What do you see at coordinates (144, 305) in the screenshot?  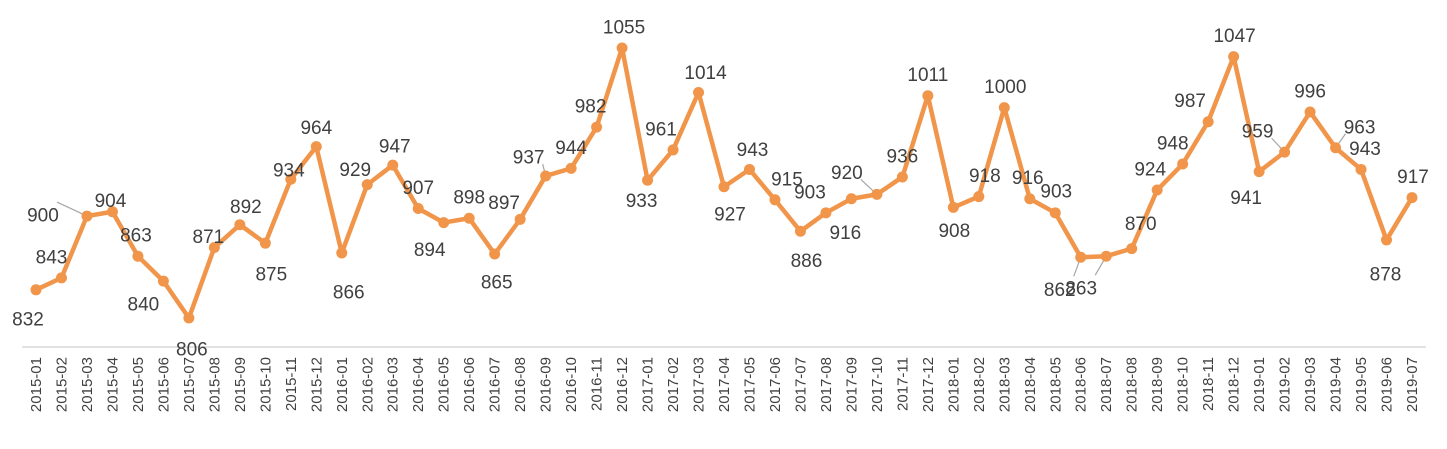 I see `data-label: 840` at bounding box center [144, 305].